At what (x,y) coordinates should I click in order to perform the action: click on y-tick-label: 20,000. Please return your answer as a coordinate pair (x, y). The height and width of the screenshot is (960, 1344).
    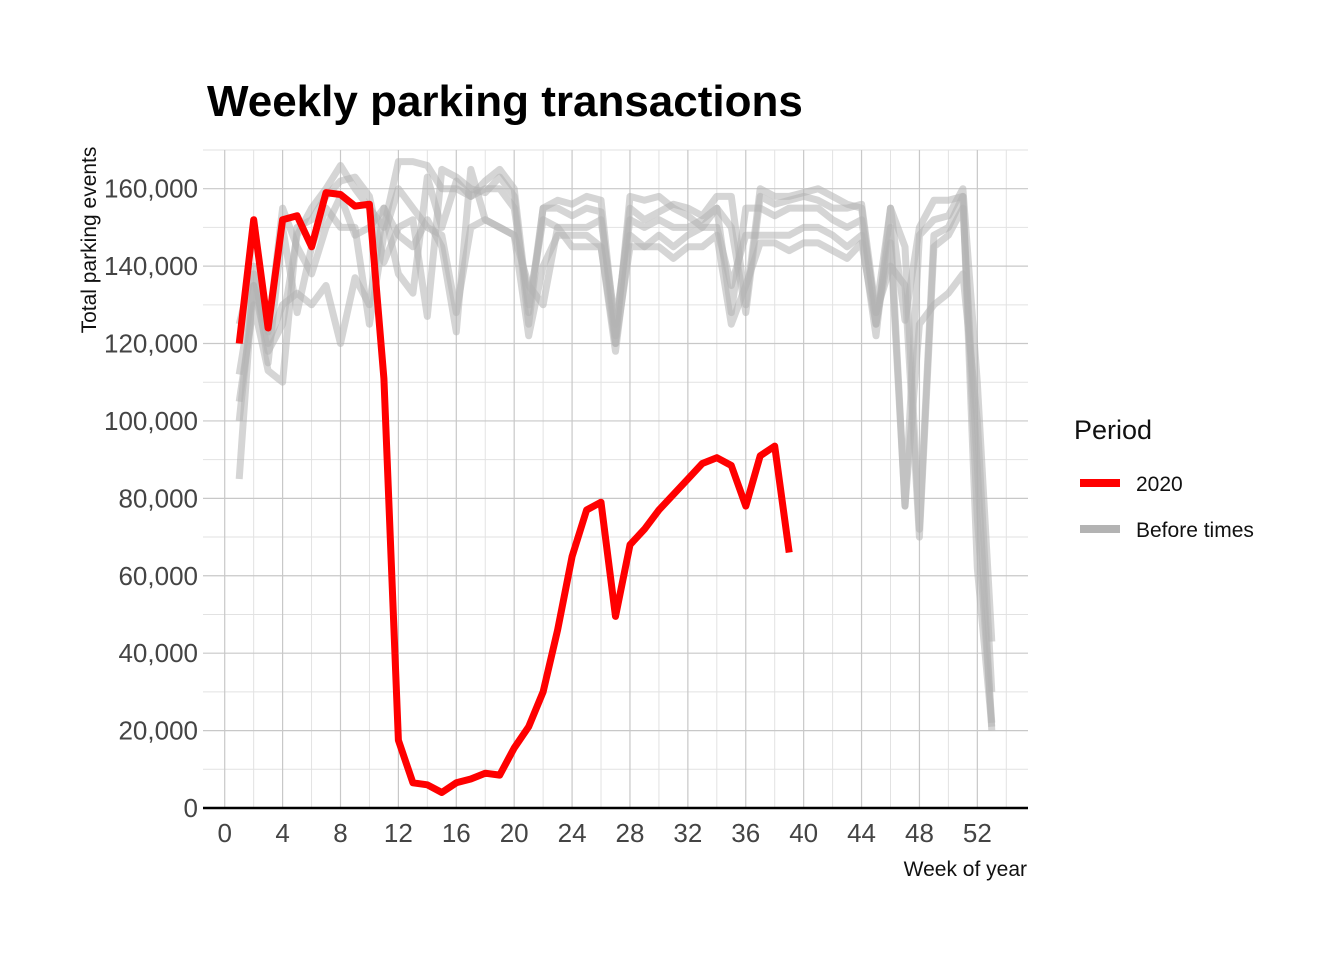
    Looking at the image, I should click on (158, 731).